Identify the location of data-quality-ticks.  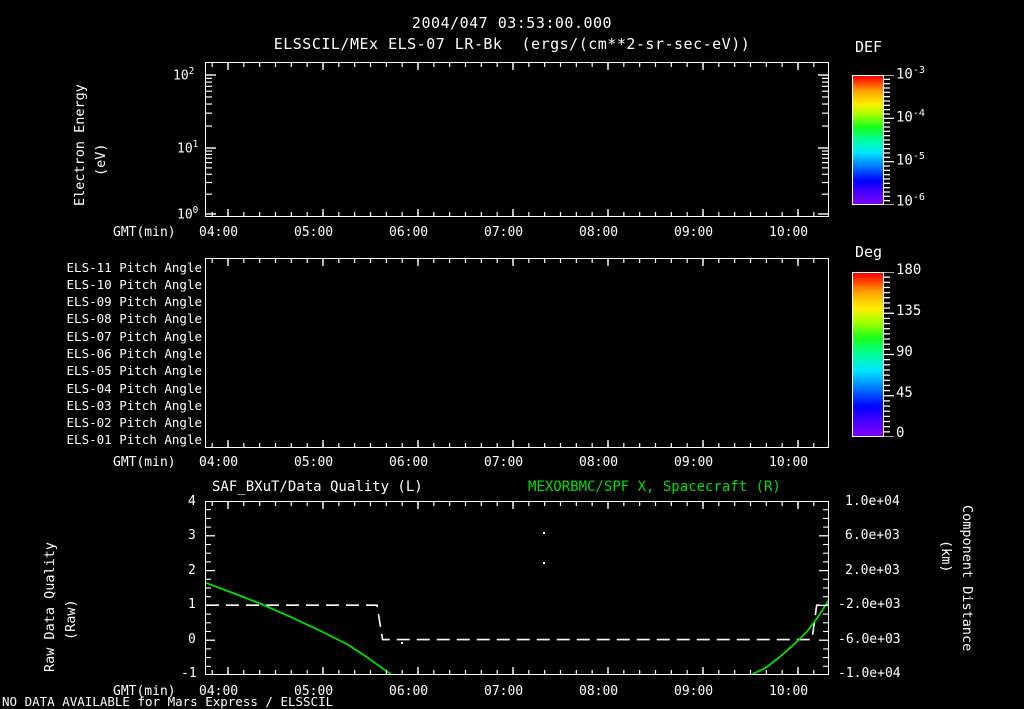
(517, 588).